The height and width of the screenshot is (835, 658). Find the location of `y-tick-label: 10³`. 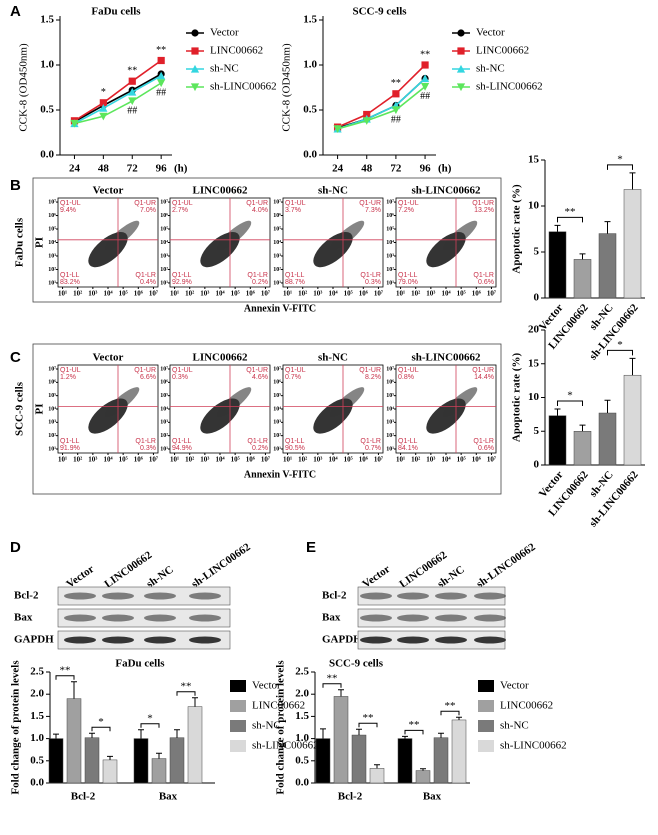

y-tick-label: 10³ is located at coordinates (277, 423).